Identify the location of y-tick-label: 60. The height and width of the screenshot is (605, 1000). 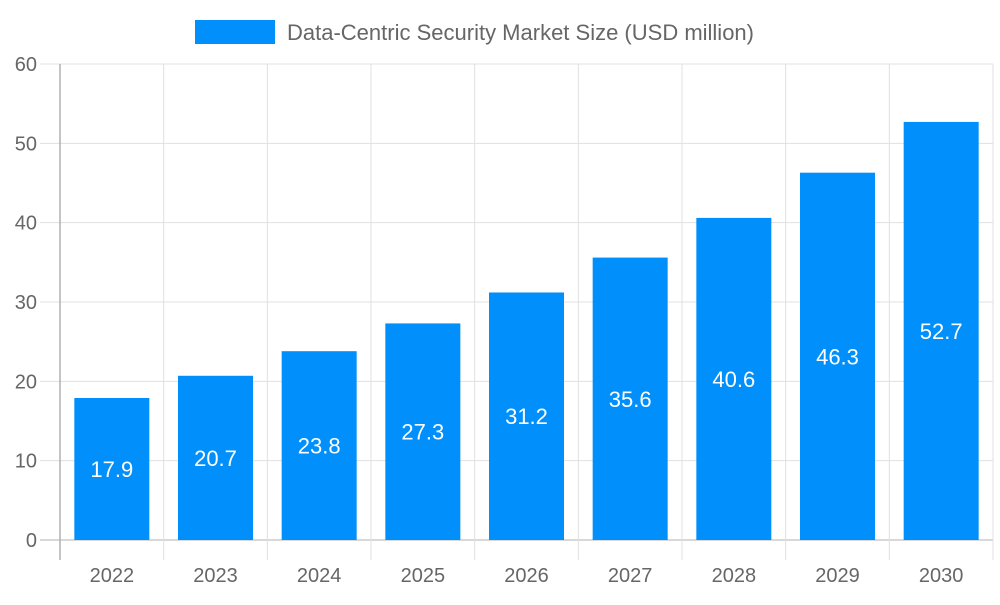
(26, 65).